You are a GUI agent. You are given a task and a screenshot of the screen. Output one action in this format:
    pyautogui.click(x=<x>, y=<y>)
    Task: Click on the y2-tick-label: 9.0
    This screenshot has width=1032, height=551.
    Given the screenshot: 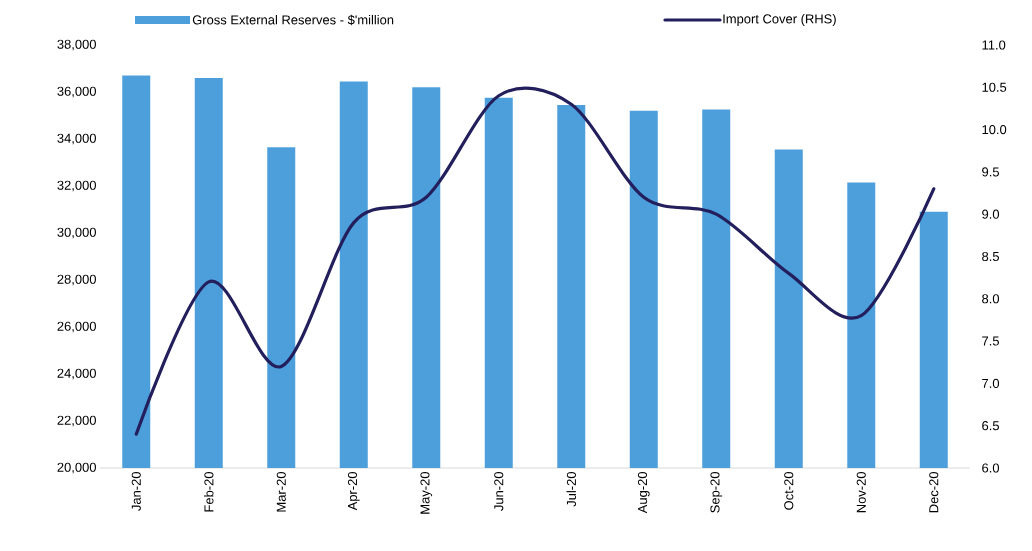 What is the action you would take?
    pyautogui.click(x=991, y=214)
    